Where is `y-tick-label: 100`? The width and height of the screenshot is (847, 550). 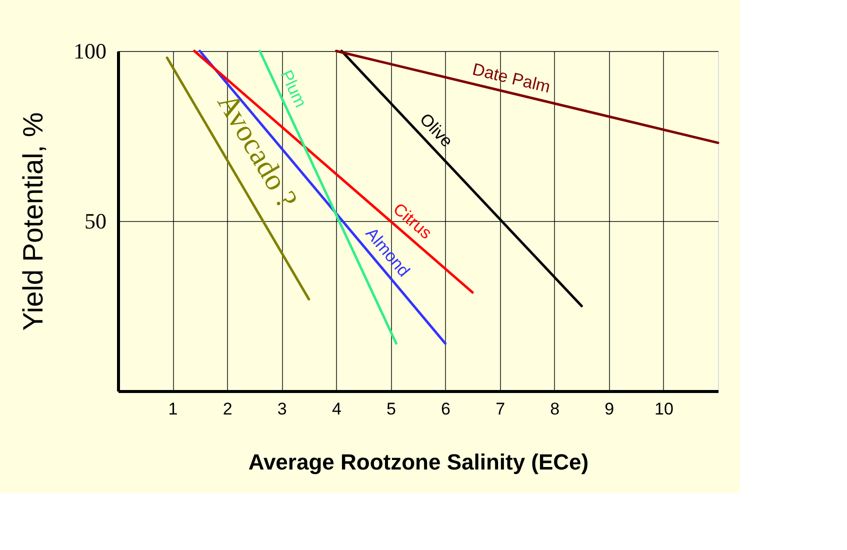 y-tick-label: 100 is located at coordinates (90, 51).